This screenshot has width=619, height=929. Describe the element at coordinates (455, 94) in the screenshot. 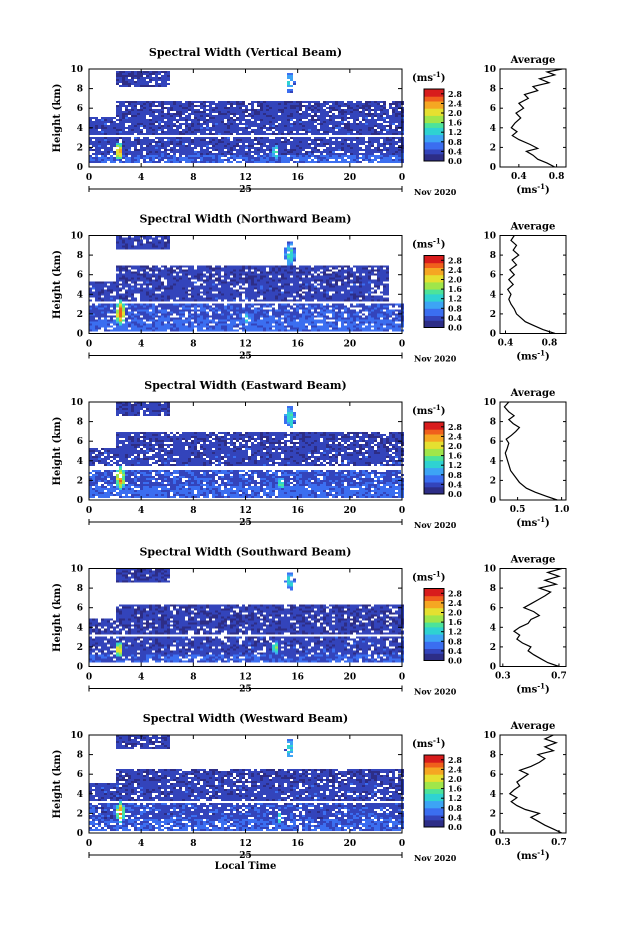

I see `colorbar-tick-label: 2.8` at that location.